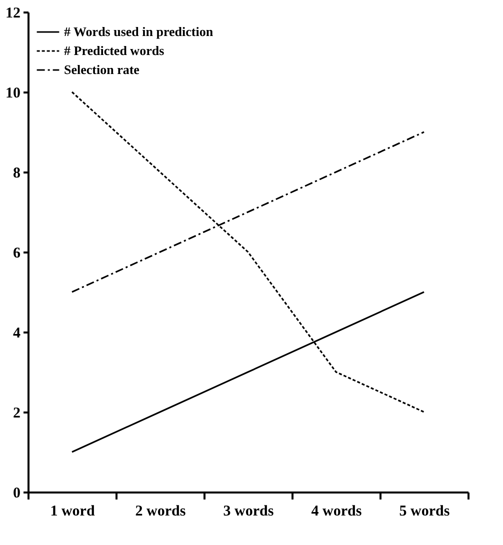 The width and height of the screenshot is (503, 545). What do you see at coordinates (13, 14) in the screenshot?
I see `y-tick-label: 12` at bounding box center [13, 14].